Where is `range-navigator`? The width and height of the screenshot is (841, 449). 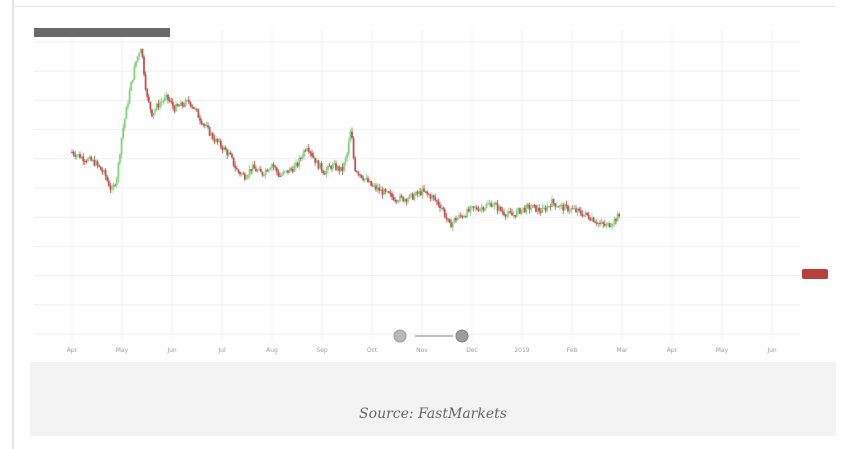
range-navigator is located at coordinates (431, 336).